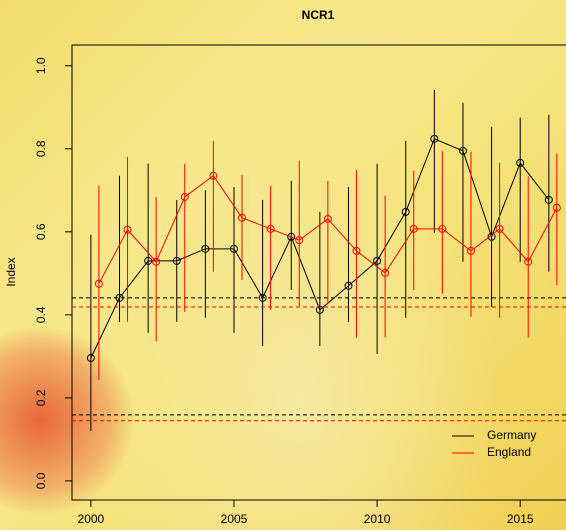  I want to click on y-tick-label: 0.6, so click(41, 231).